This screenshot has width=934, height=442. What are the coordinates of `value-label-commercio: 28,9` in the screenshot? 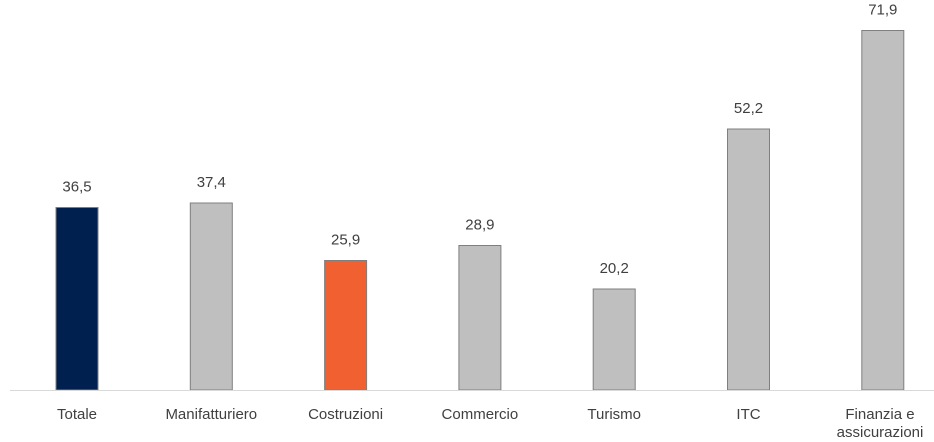 It's located at (479, 225).